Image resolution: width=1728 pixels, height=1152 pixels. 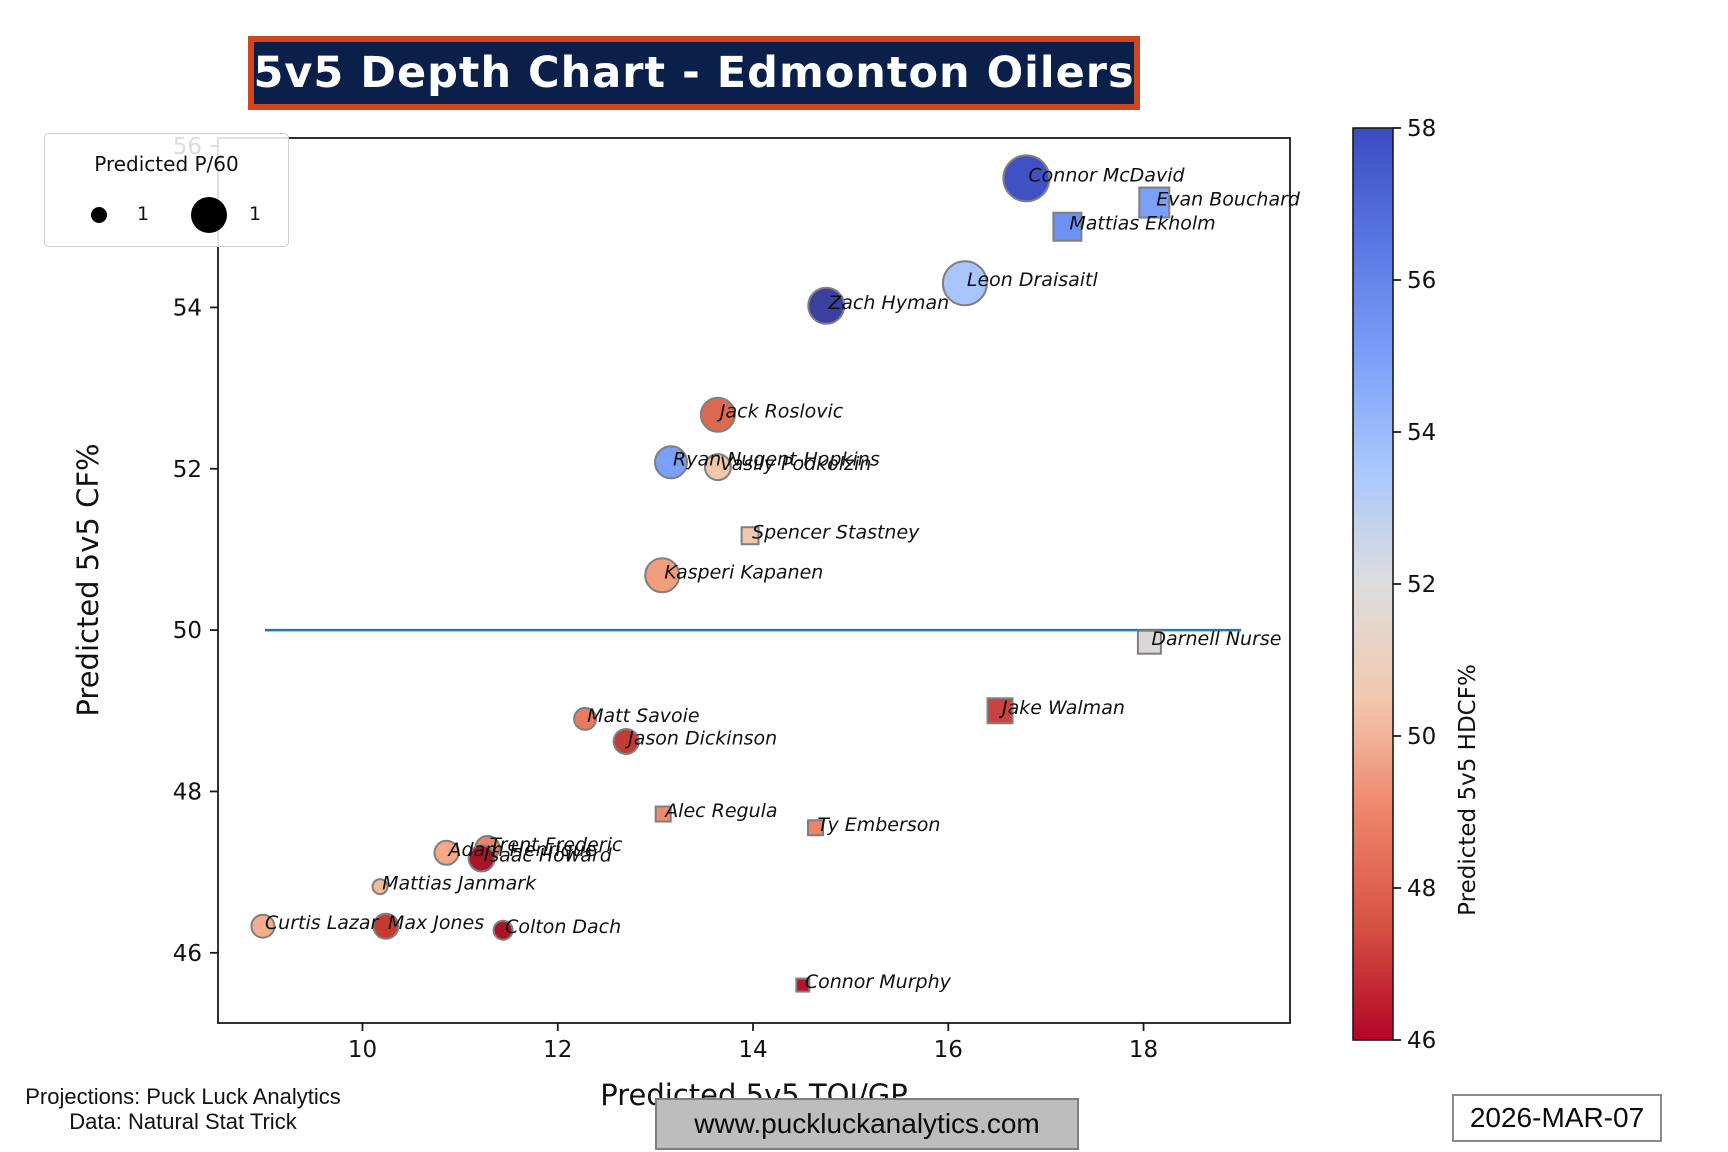 I want to click on player-label-connor-murphy: Connor Murphy, so click(x=878, y=982).